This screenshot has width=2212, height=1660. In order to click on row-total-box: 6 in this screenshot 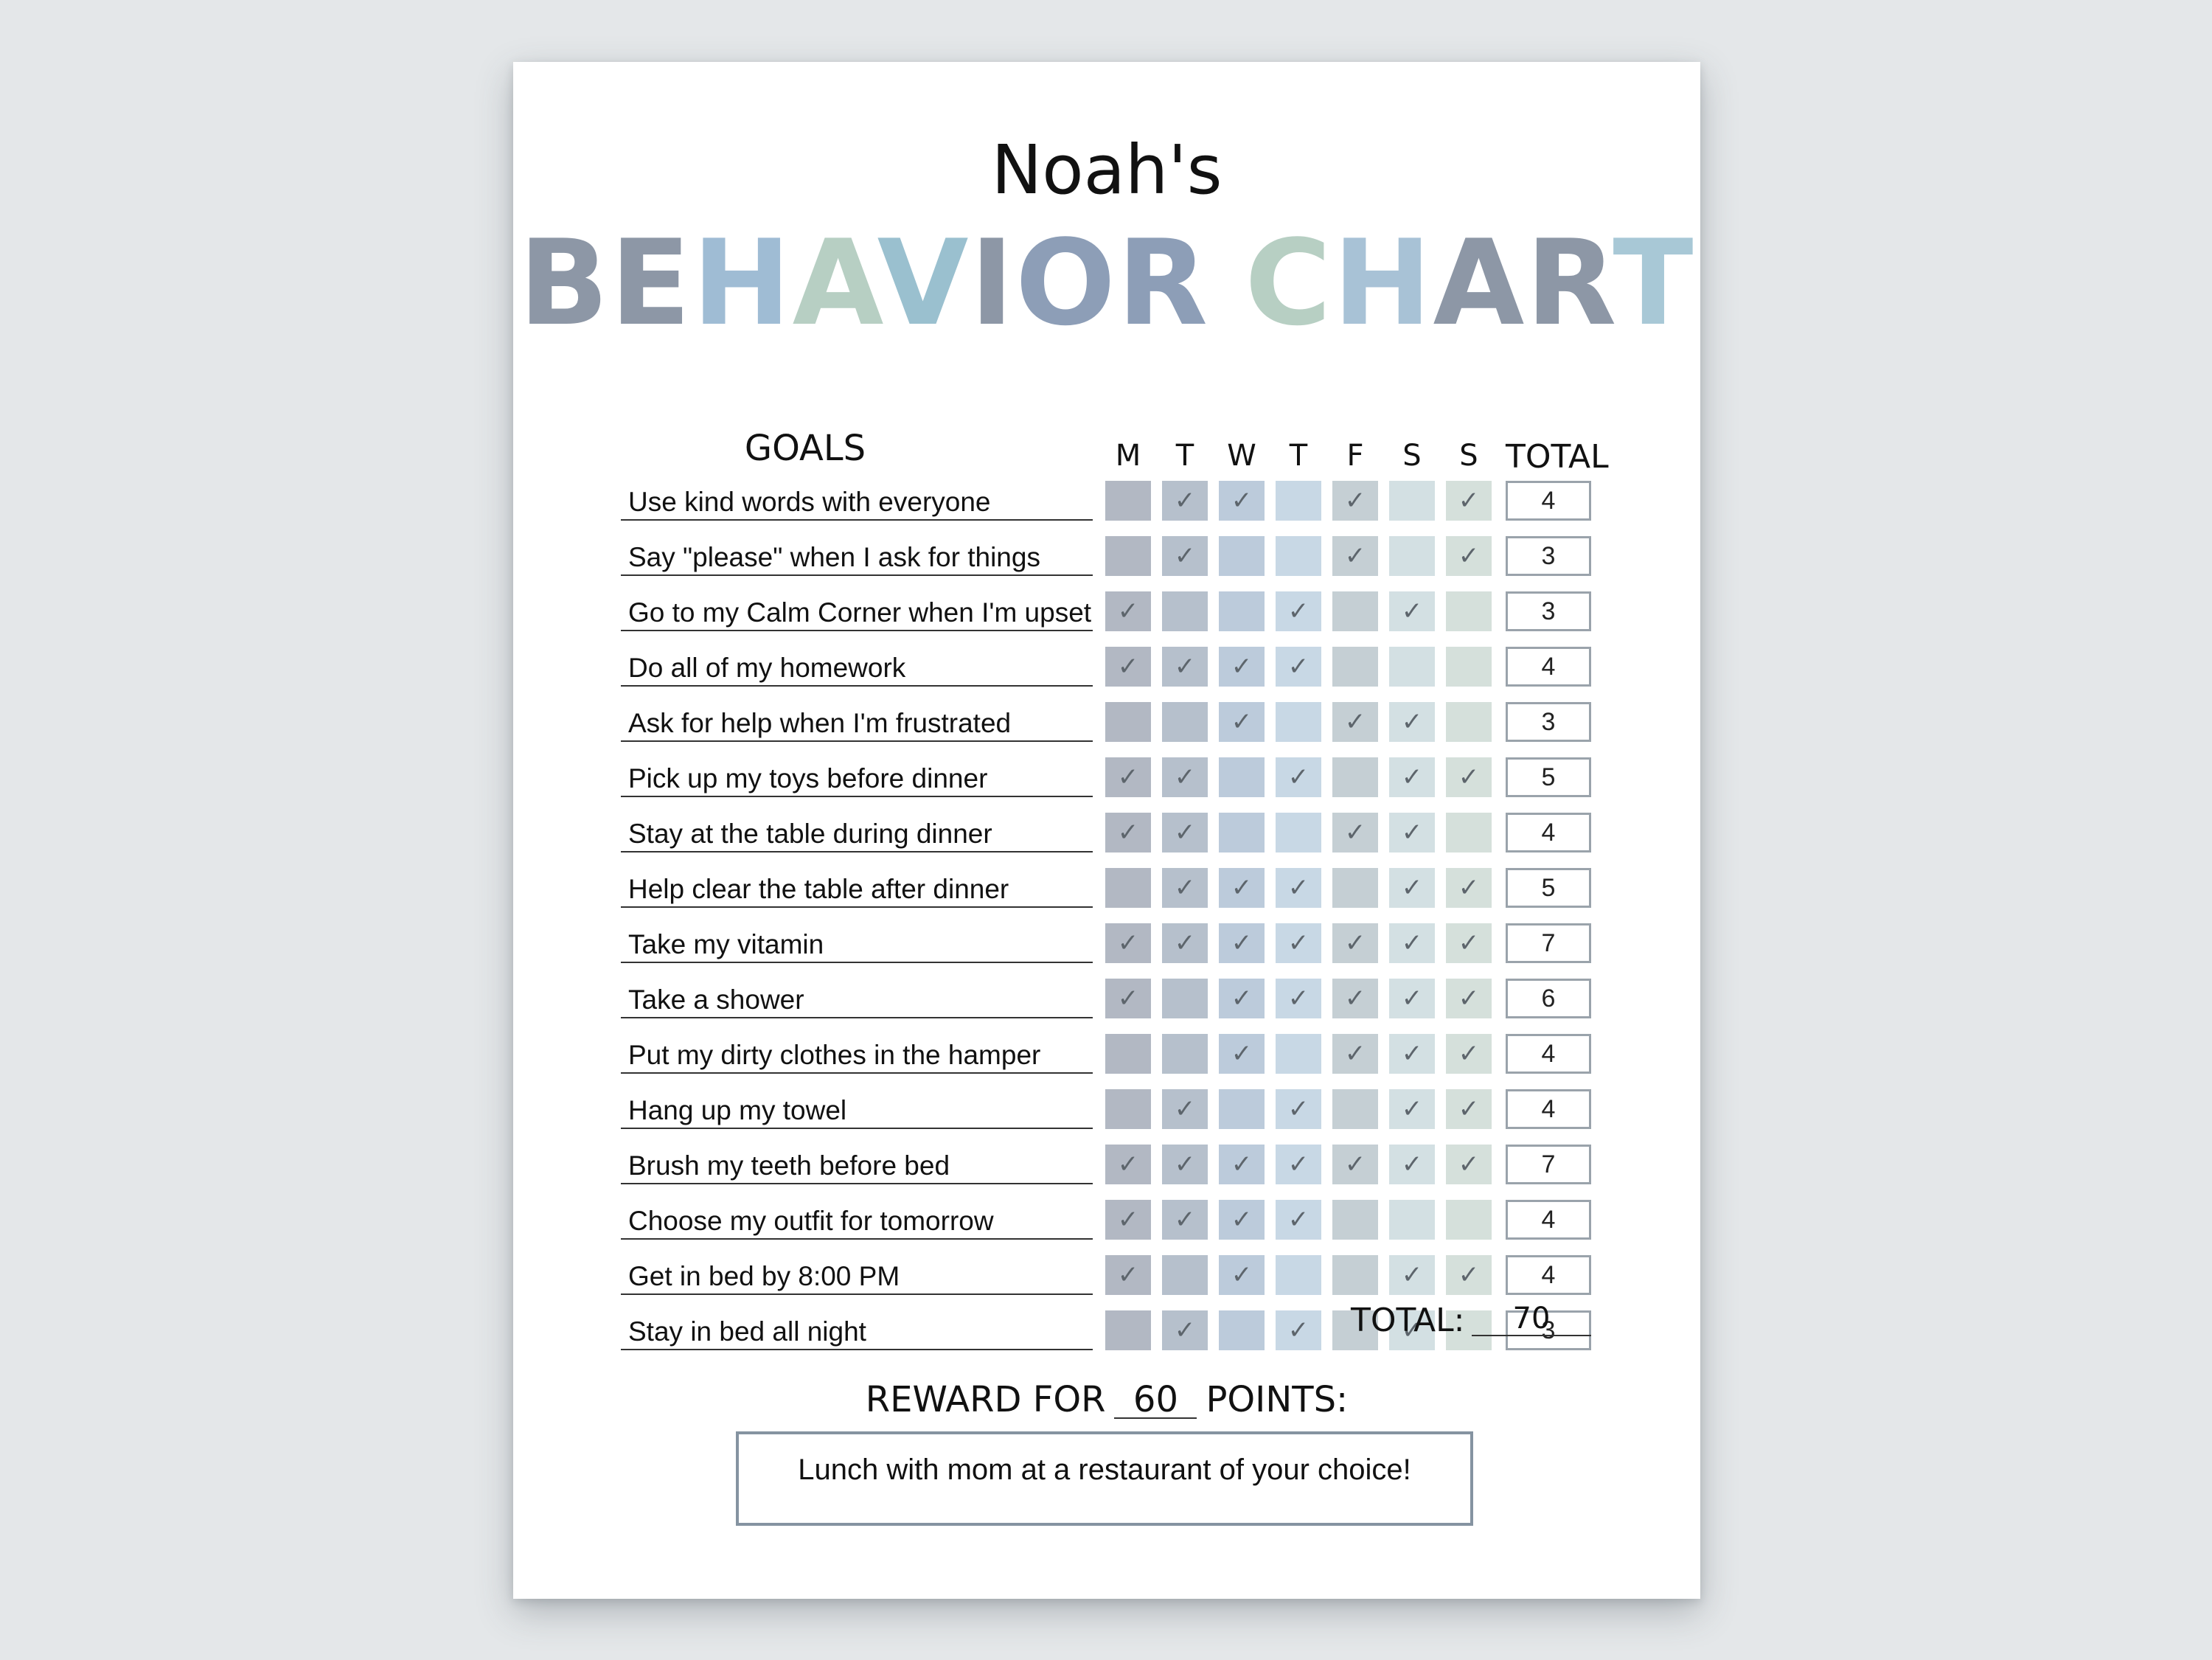, I will do `click(1548, 999)`.